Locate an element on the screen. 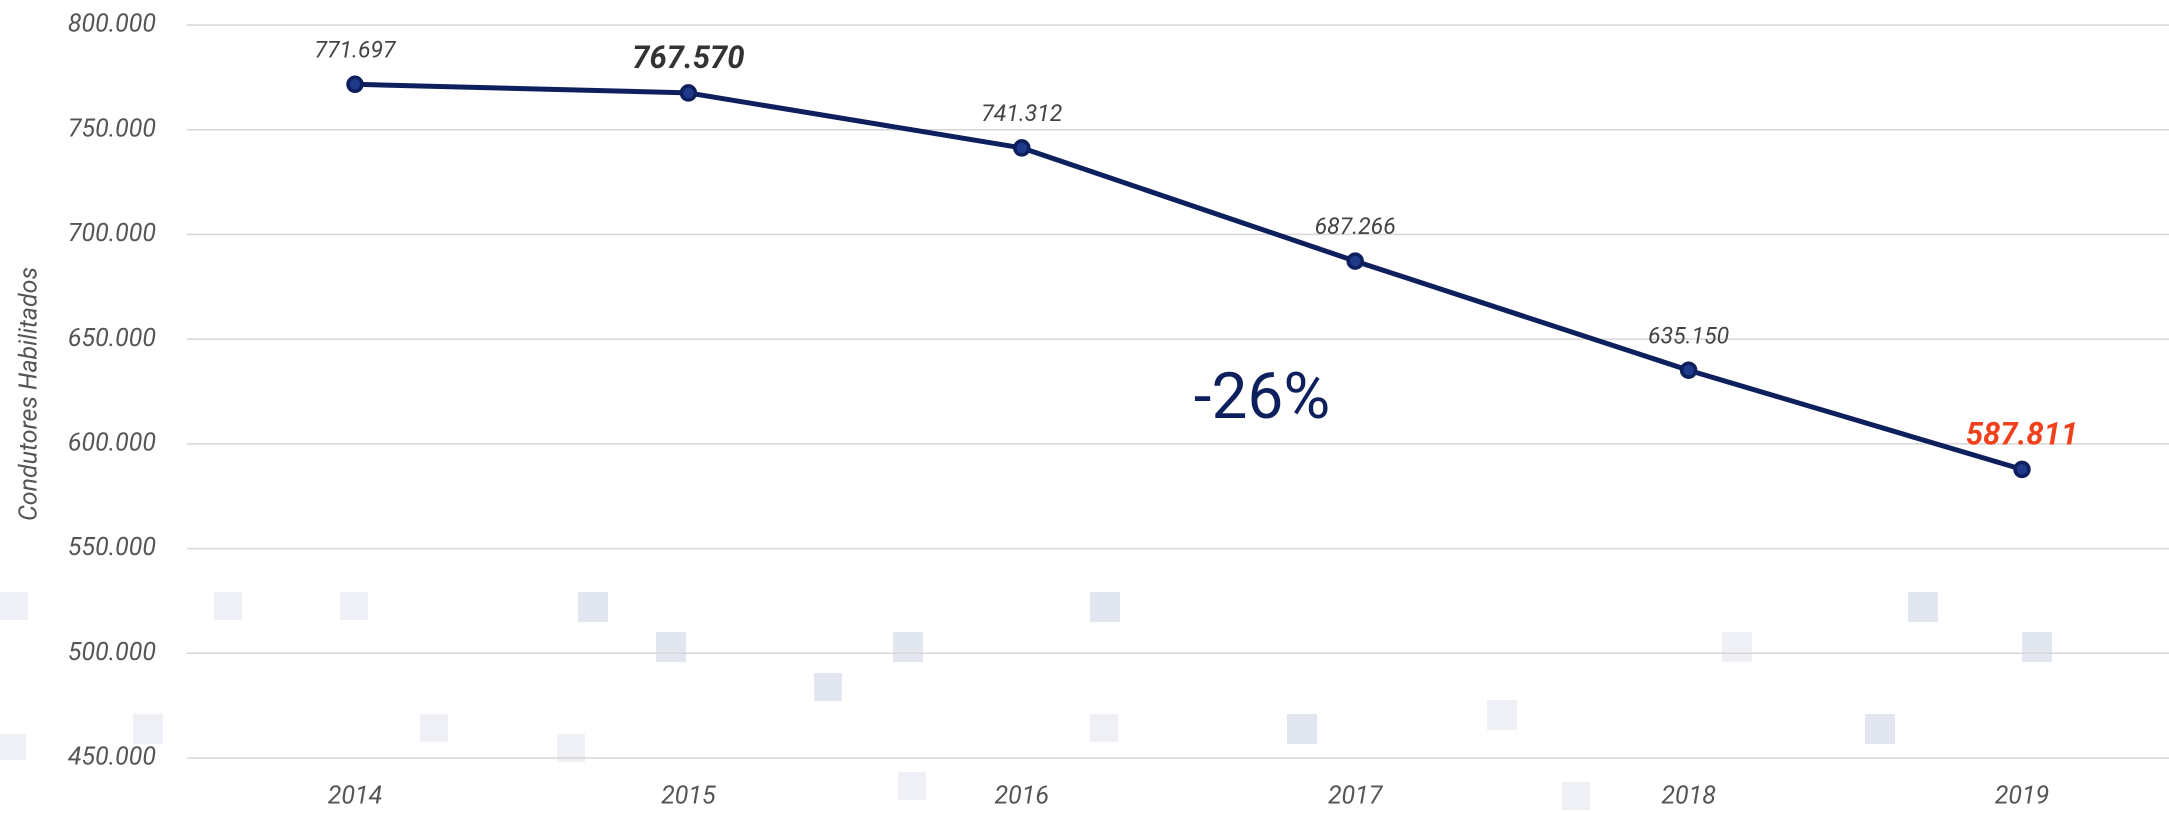 Image resolution: width=2169 pixels, height=814 pixels. value-label: 771.697 is located at coordinates (355, 49).